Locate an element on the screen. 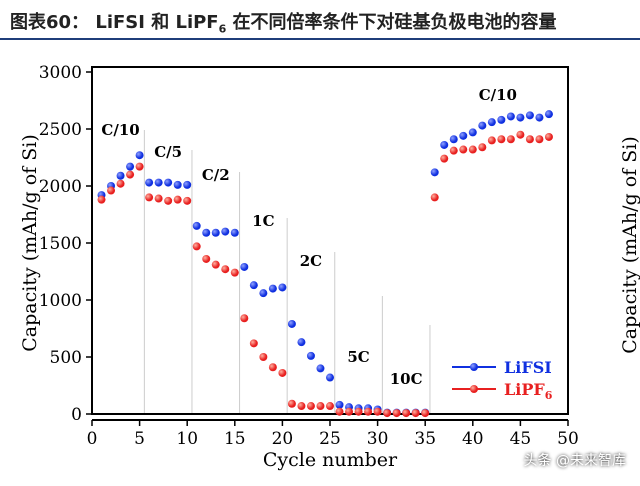  title-sub: 6 is located at coordinates (222, 29).